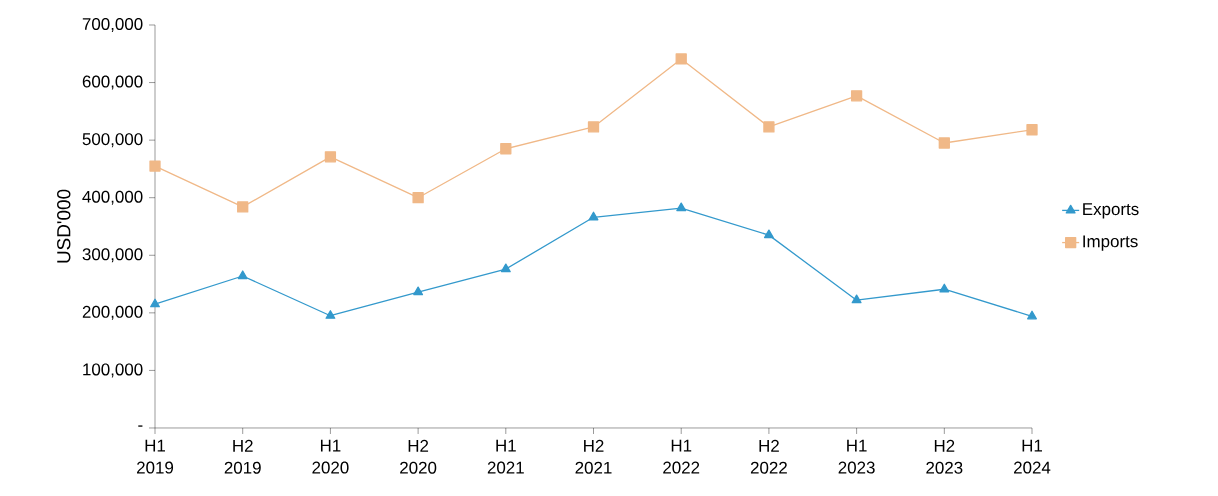  Describe the element at coordinates (113, 370) in the screenshot. I see `y-tick-label: 100,000` at that location.